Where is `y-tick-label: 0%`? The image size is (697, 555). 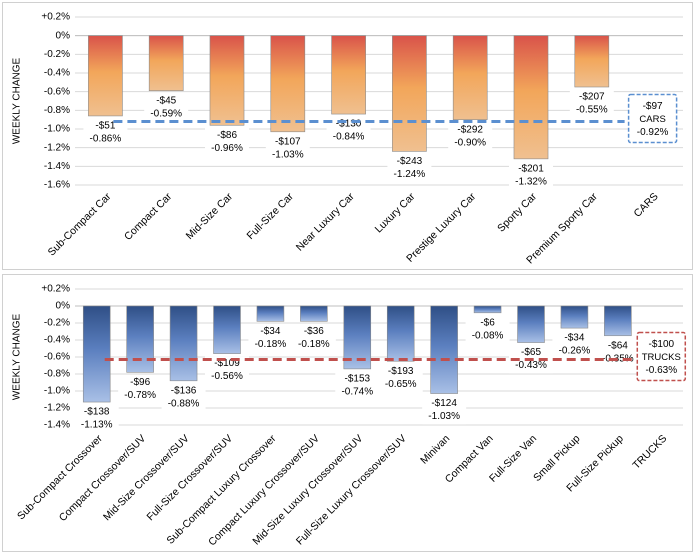
y-tick-label: 0% is located at coordinates (63, 306).